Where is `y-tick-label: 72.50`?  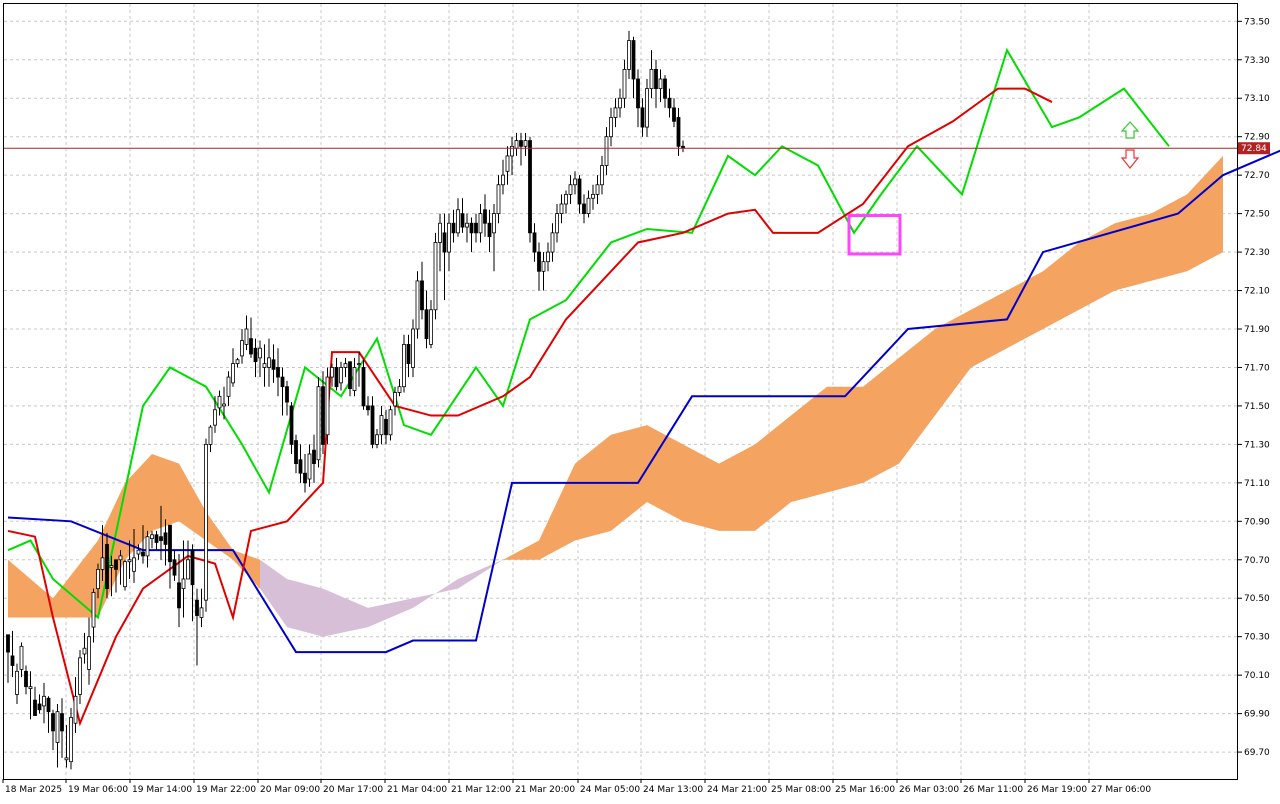
y-tick-label: 72.50 is located at coordinates (1257, 215).